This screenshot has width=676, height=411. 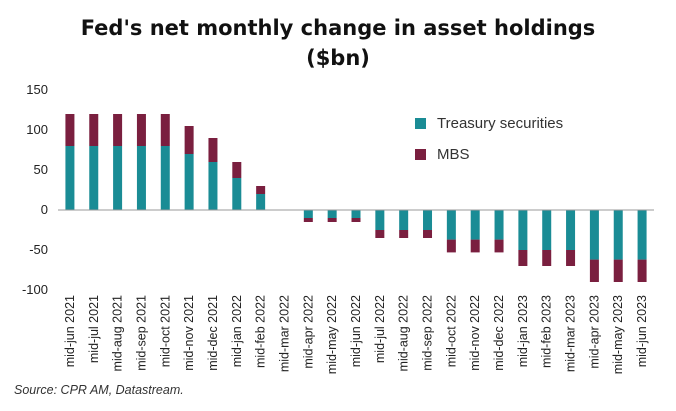 What do you see at coordinates (523, 331) in the screenshot?
I see `x-tick-label: mid-jan 2023` at bounding box center [523, 331].